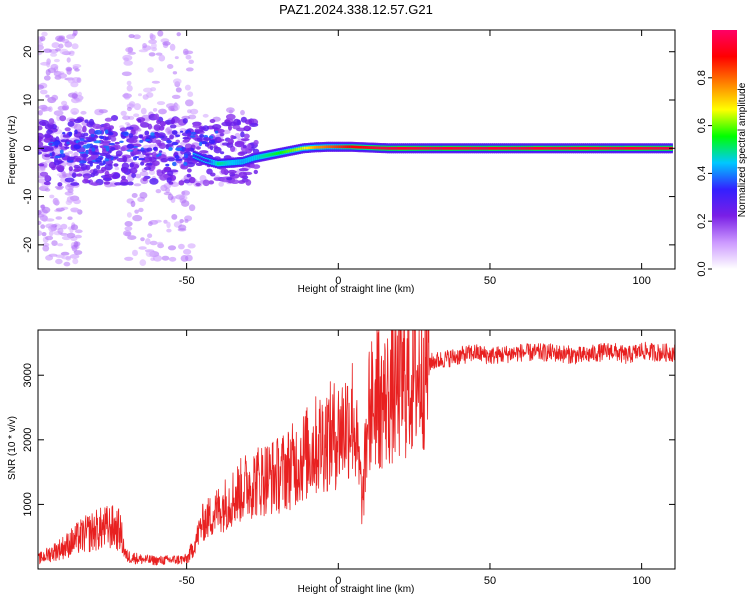  What do you see at coordinates (702, 125) in the screenshot?
I see `colorbar-tick-label: 0.6` at bounding box center [702, 125].